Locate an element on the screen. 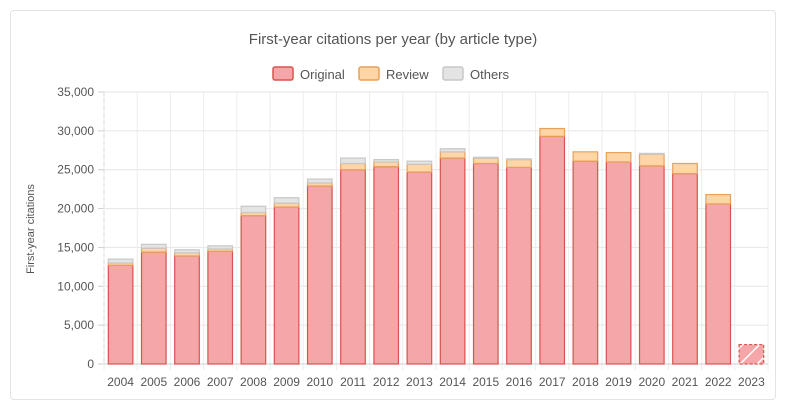  bar-original-2011 is located at coordinates (353, 267).